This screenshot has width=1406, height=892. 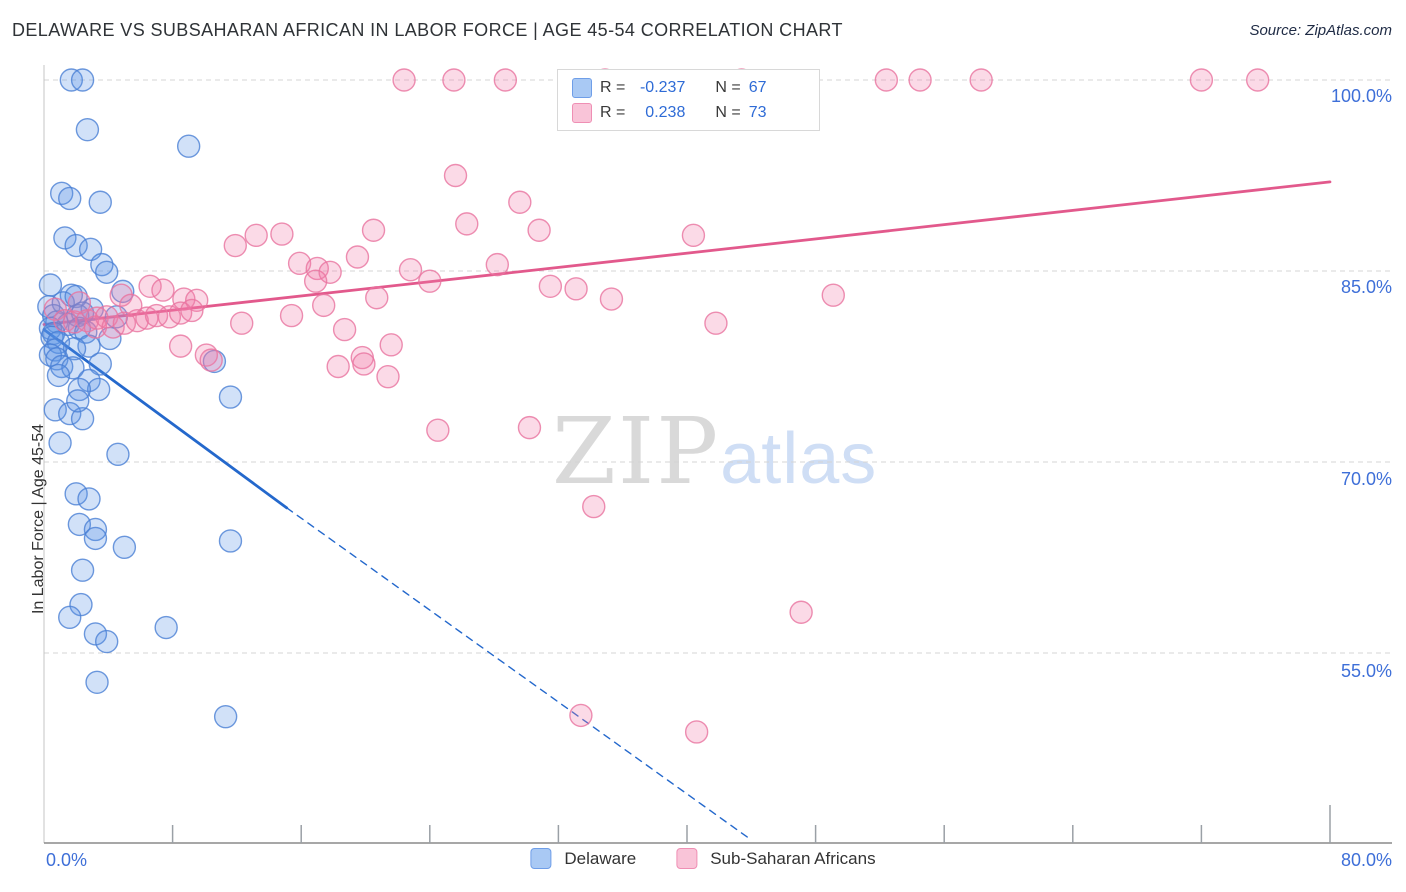 I want to click on n-label: N =, so click(x=728, y=112).